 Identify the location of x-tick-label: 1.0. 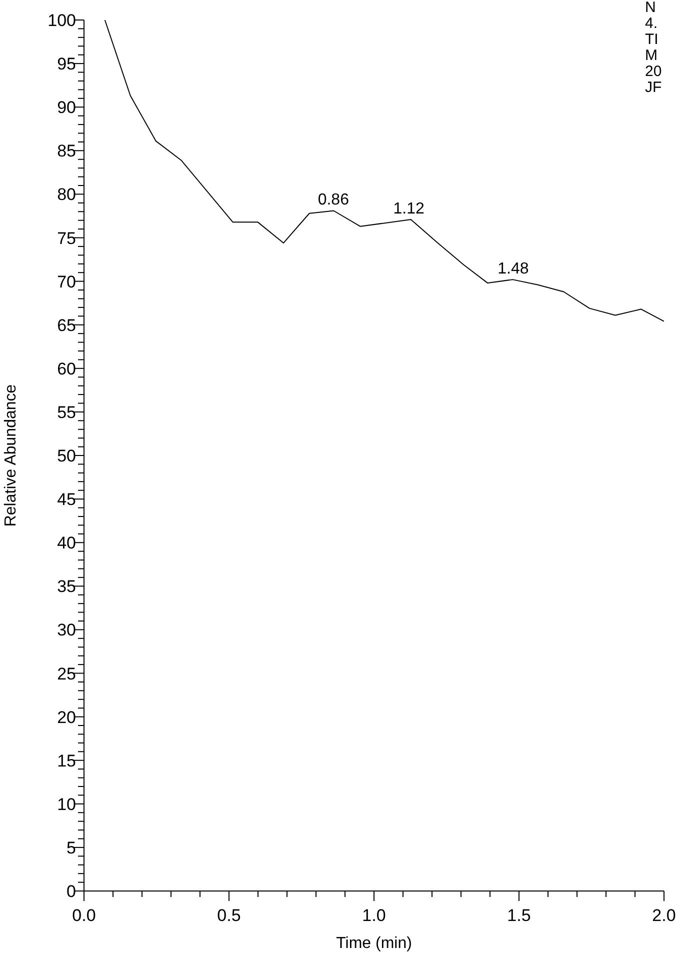
(374, 915).